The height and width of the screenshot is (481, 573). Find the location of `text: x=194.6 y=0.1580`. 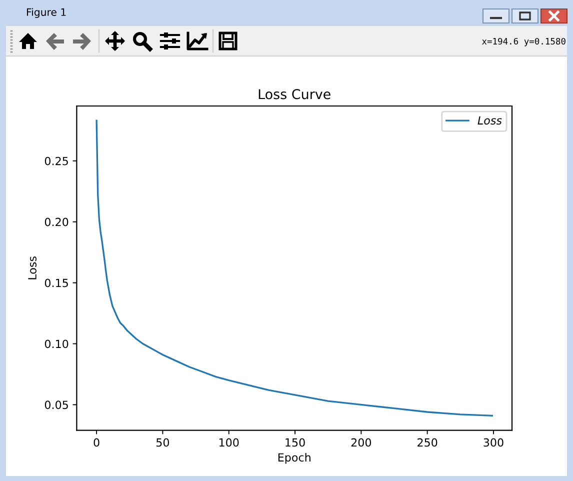

text: x=194.6 y=0.1580 is located at coordinates (524, 42).